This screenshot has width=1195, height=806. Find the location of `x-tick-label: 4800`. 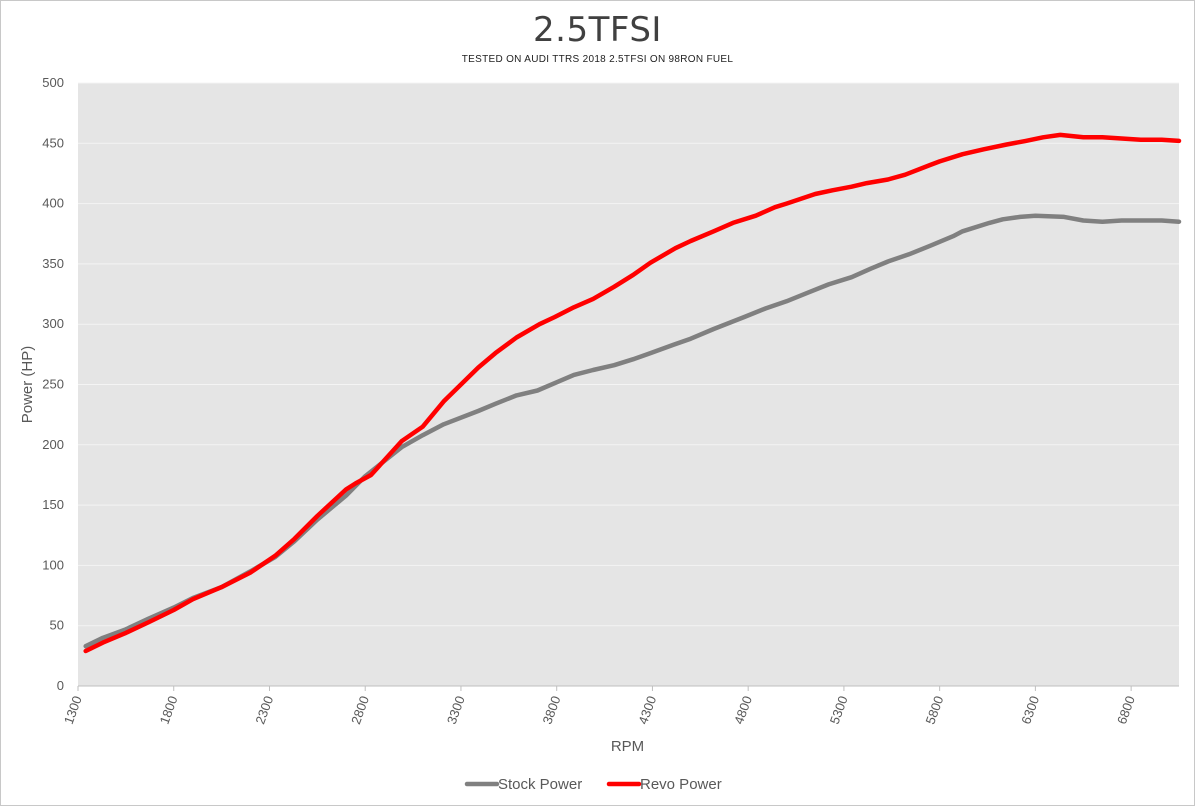

x-tick-label: 4800 is located at coordinates (743, 710).